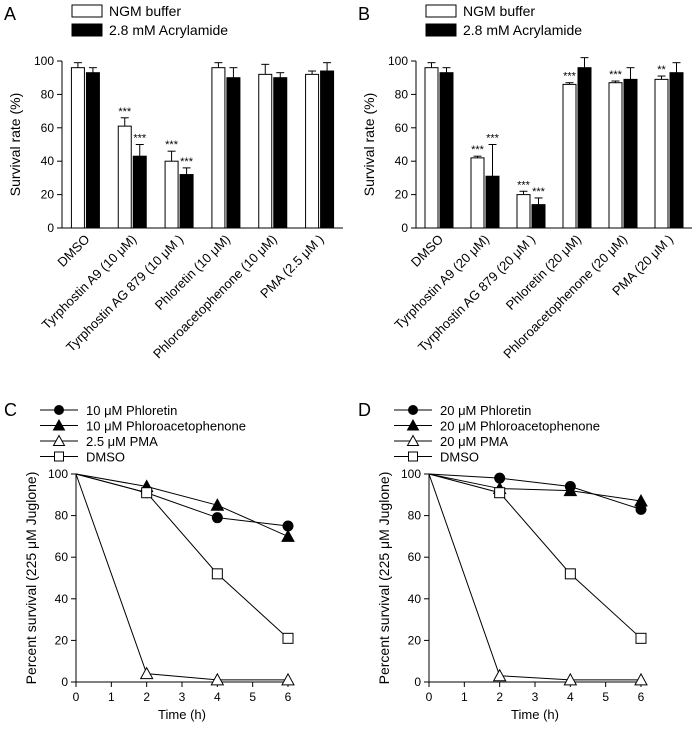 Image resolution: width=698 pixels, height=732 pixels. Describe the element at coordinates (217, 697) in the screenshot. I see `x-tick-label: 4` at that location.